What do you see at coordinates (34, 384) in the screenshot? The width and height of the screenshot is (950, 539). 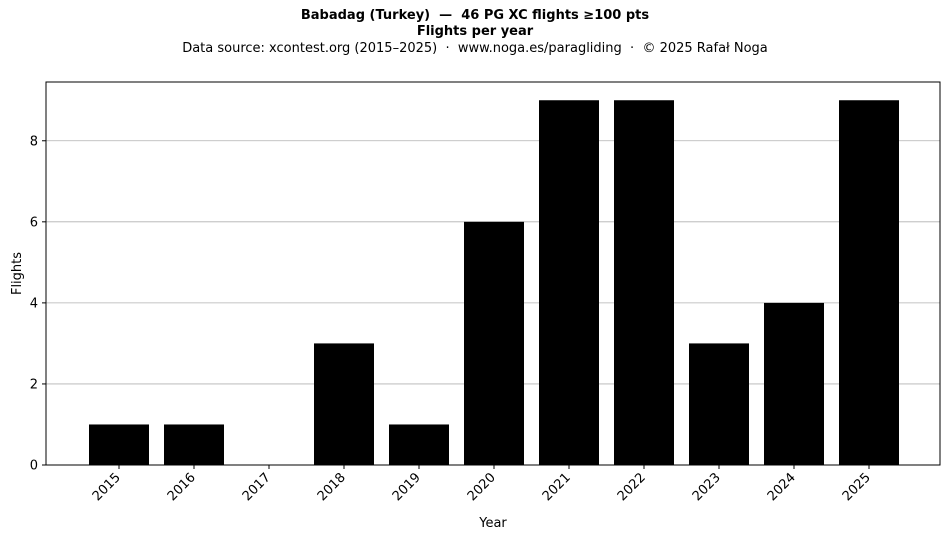 I see `y-tick-label: 2` at bounding box center [34, 384].